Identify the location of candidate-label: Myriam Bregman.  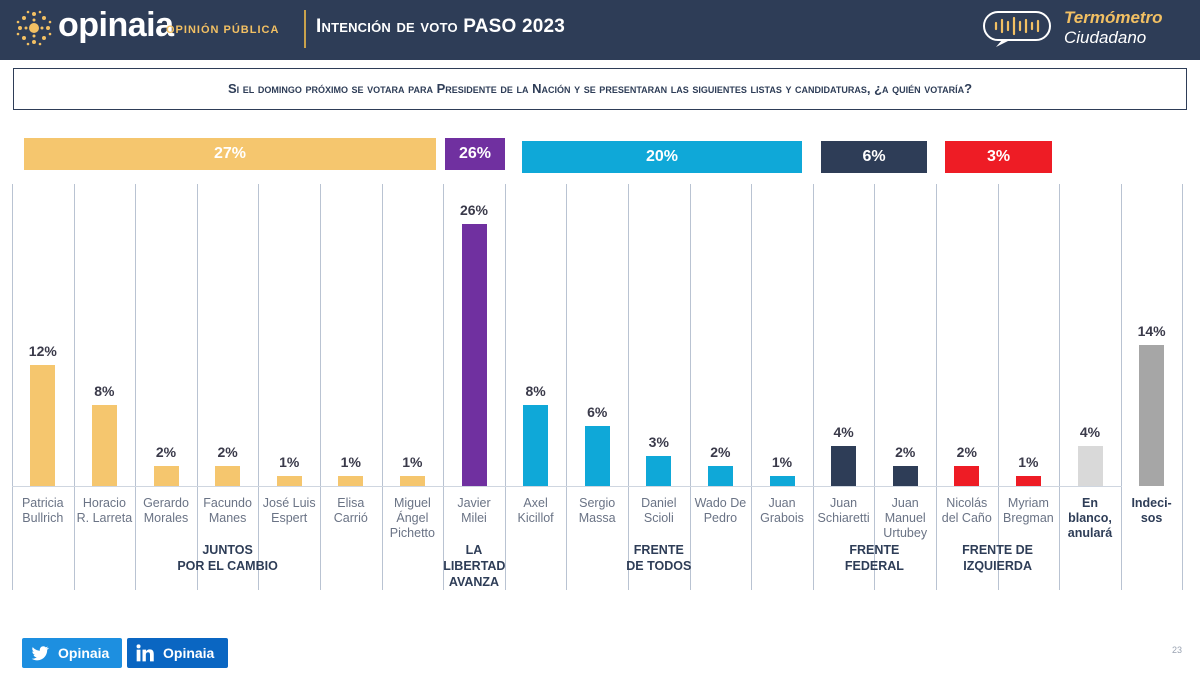
(1028, 510).